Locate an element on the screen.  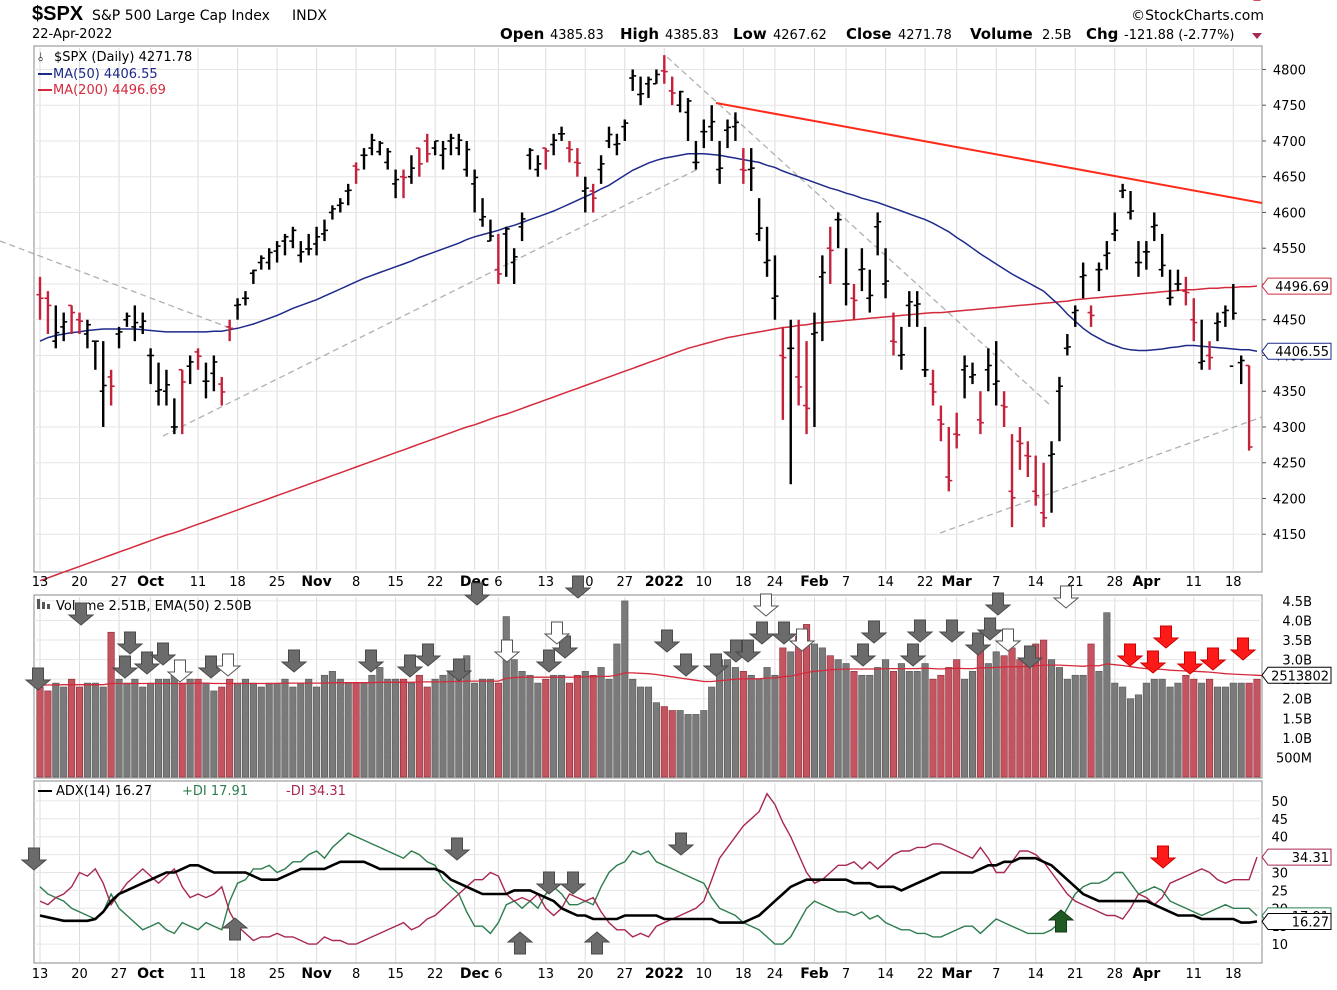
ma50-last-tag: 4406.55 is located at coordinates (1296, 351).